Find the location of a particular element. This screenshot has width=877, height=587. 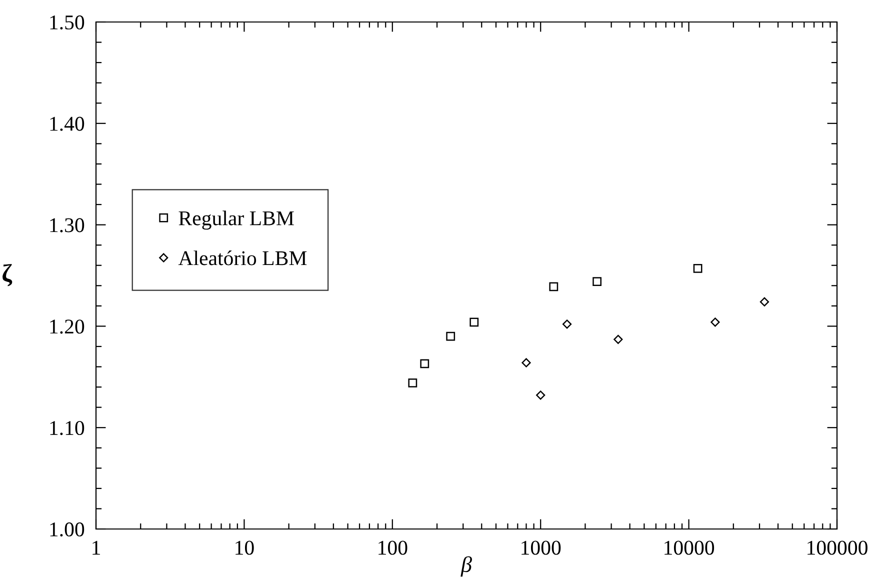

y-tick-label: 1.20 is located at coordinates (67, 327).